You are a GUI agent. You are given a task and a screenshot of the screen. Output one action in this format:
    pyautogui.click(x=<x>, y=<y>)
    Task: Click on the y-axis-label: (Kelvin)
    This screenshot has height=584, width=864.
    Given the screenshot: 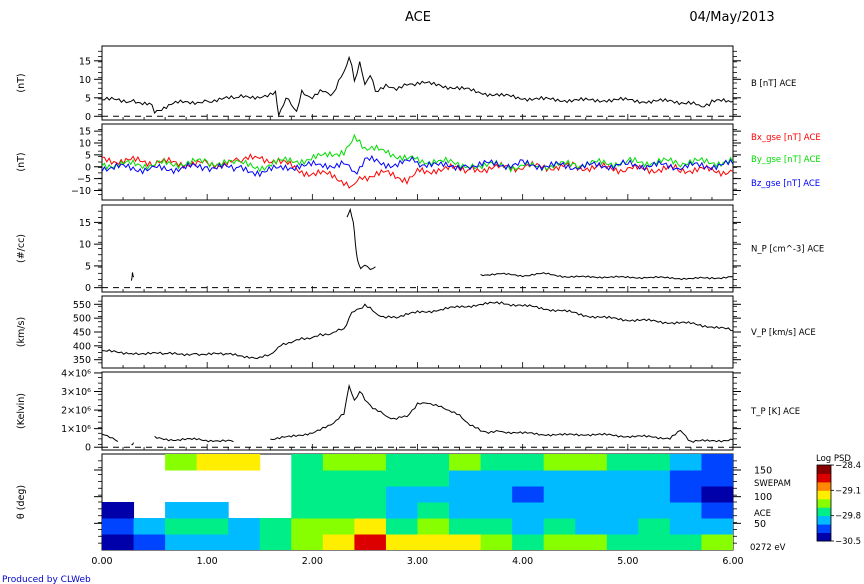 What is the action you would take?
    pyautogui.click(x=21, y=411)
    